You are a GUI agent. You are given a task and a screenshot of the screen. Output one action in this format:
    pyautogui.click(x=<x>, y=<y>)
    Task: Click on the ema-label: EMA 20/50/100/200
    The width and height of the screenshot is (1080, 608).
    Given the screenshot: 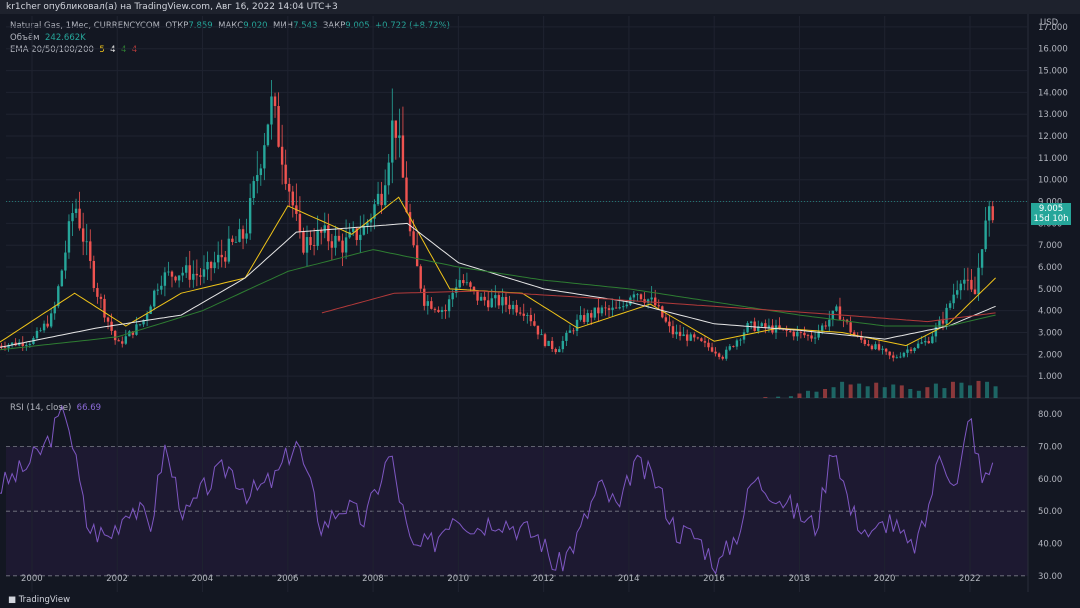 What is the action you would take?
    pyautogui.click(x=52, y=50)
    